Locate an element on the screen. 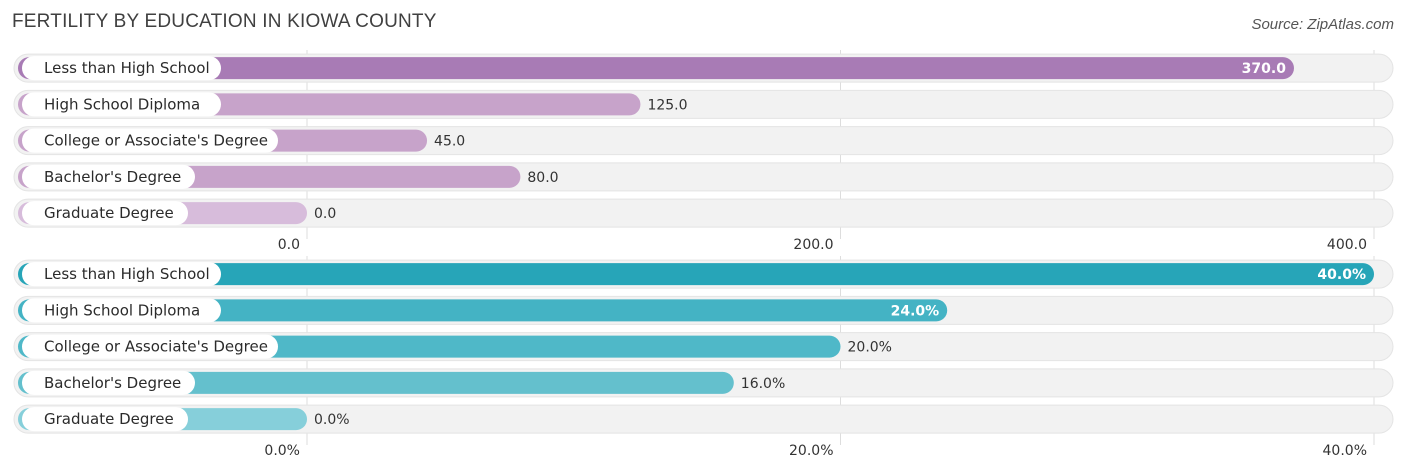  tick-label: 20.0% is located at coordinates (811, 451).